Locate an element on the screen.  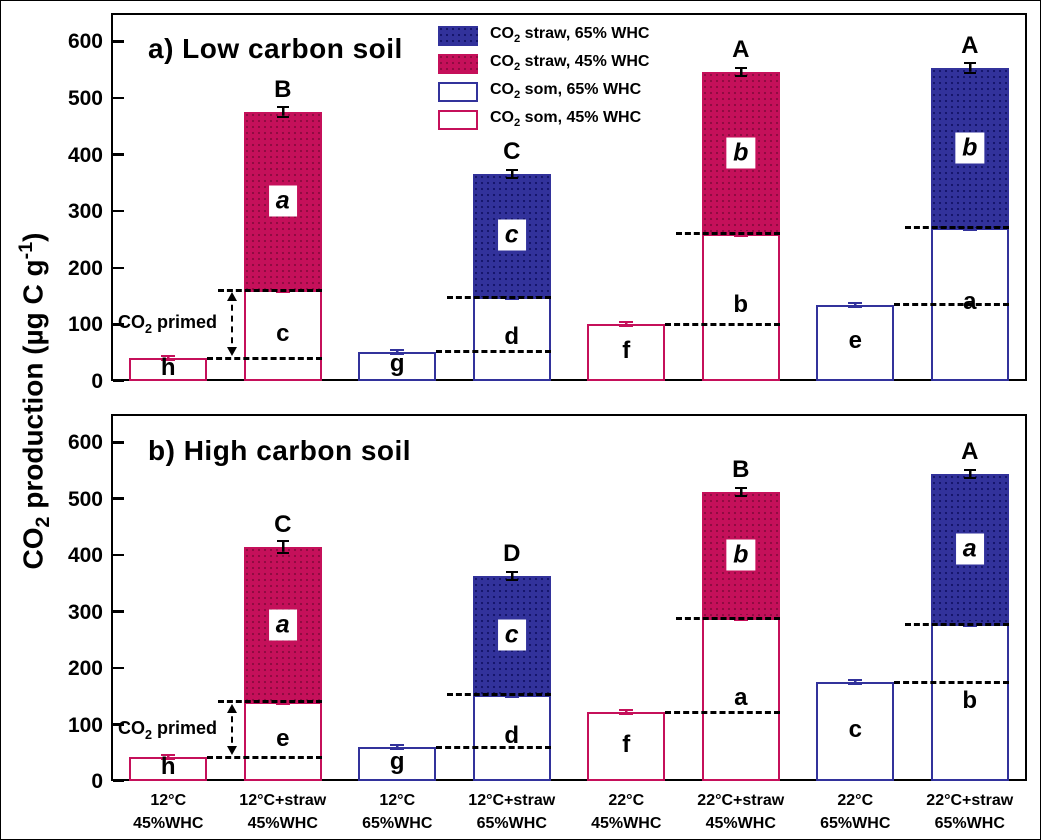
legend-label-rest: straw, 65% WHC is located at coordinates (585, 33).